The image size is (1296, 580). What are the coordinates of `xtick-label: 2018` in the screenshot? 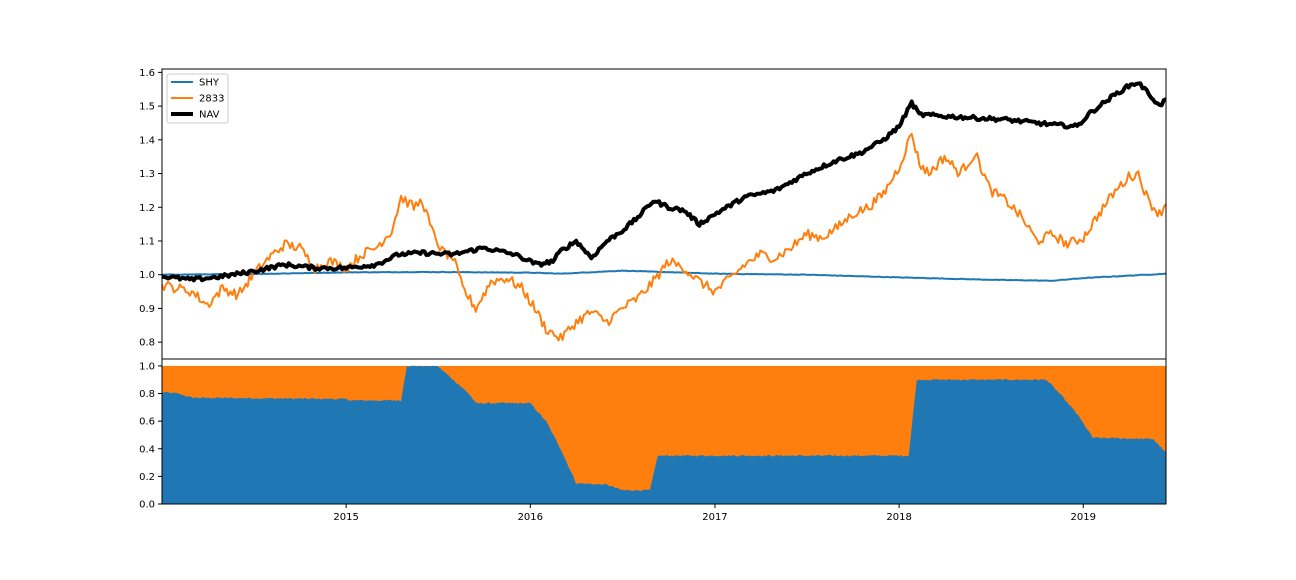 It's located at (898, 517).